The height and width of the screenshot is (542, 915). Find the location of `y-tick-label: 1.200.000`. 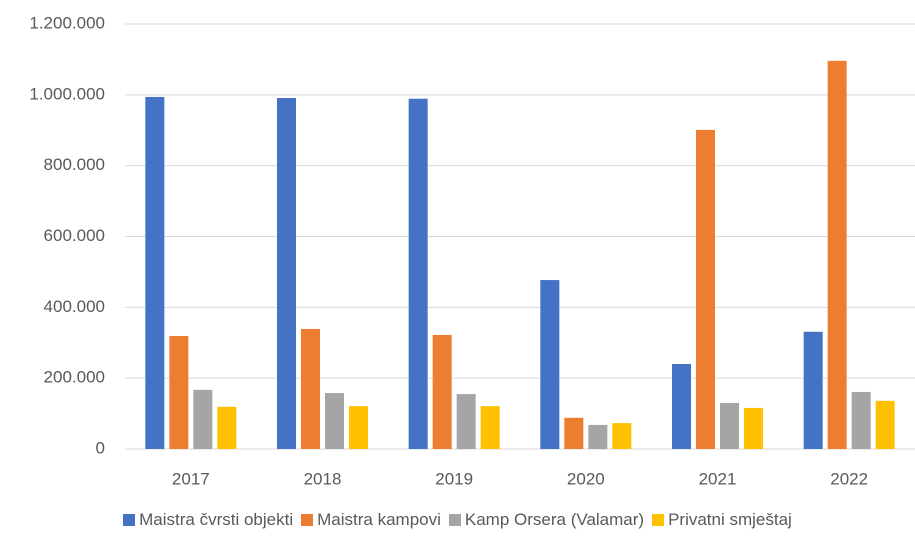

y-tick-label: 1.200.000 is located at coordinates (67, 22).